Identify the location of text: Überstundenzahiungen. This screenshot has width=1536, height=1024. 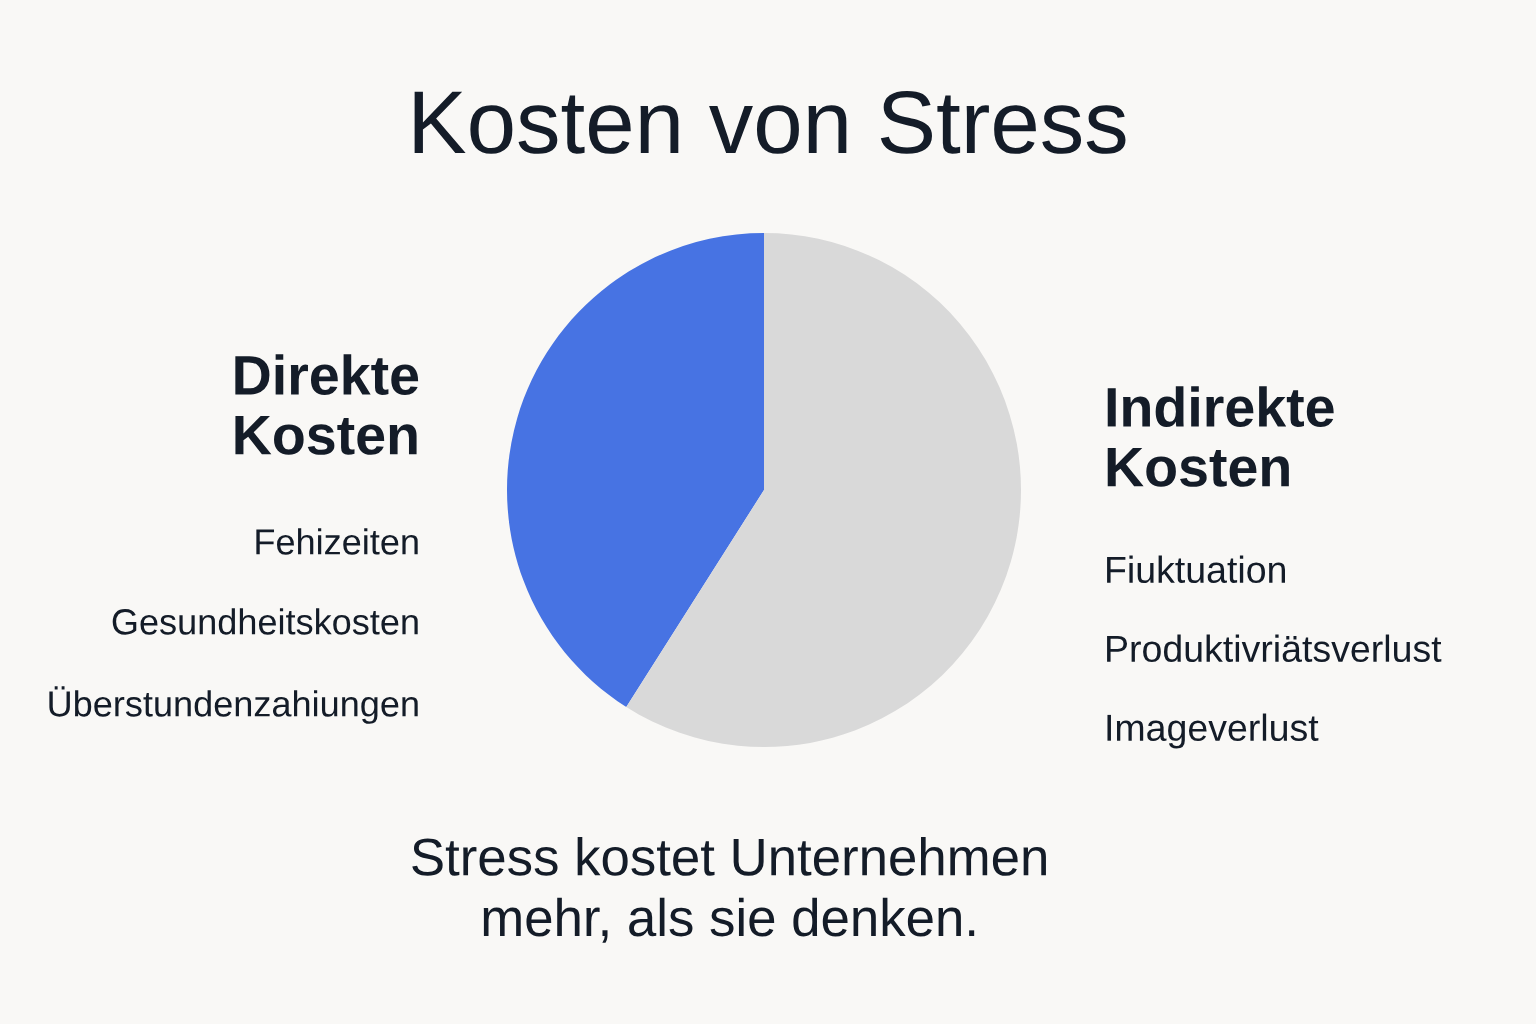
(233, 705).